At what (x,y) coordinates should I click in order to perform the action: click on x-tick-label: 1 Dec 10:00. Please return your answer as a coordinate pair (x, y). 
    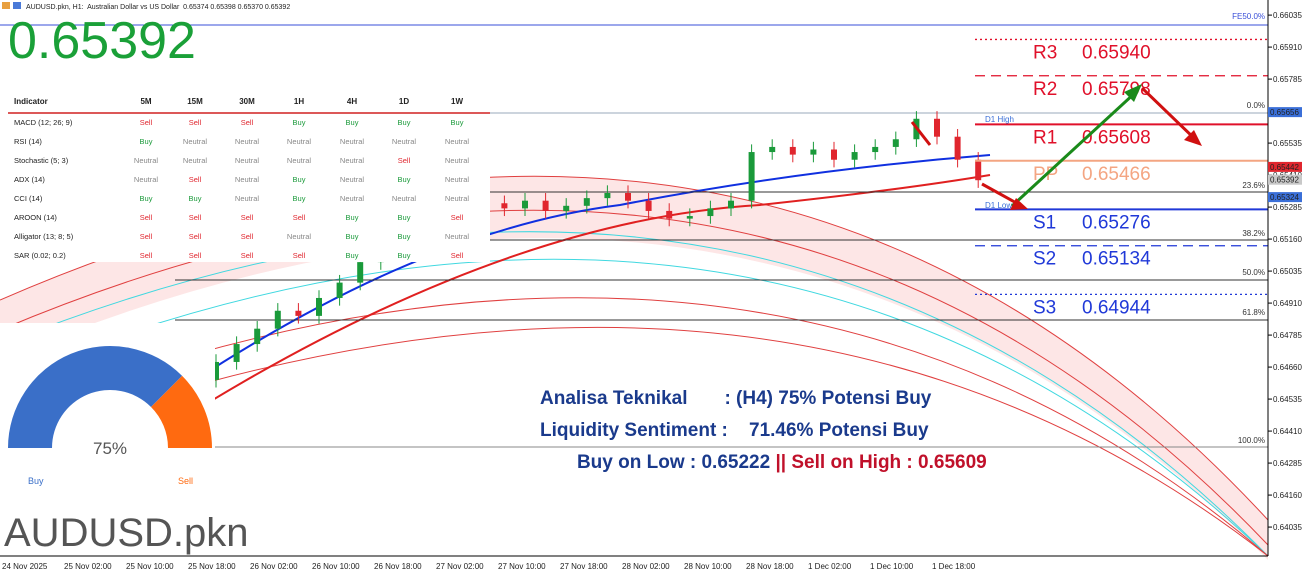
    Looking at the image, I should click on (892, 566).